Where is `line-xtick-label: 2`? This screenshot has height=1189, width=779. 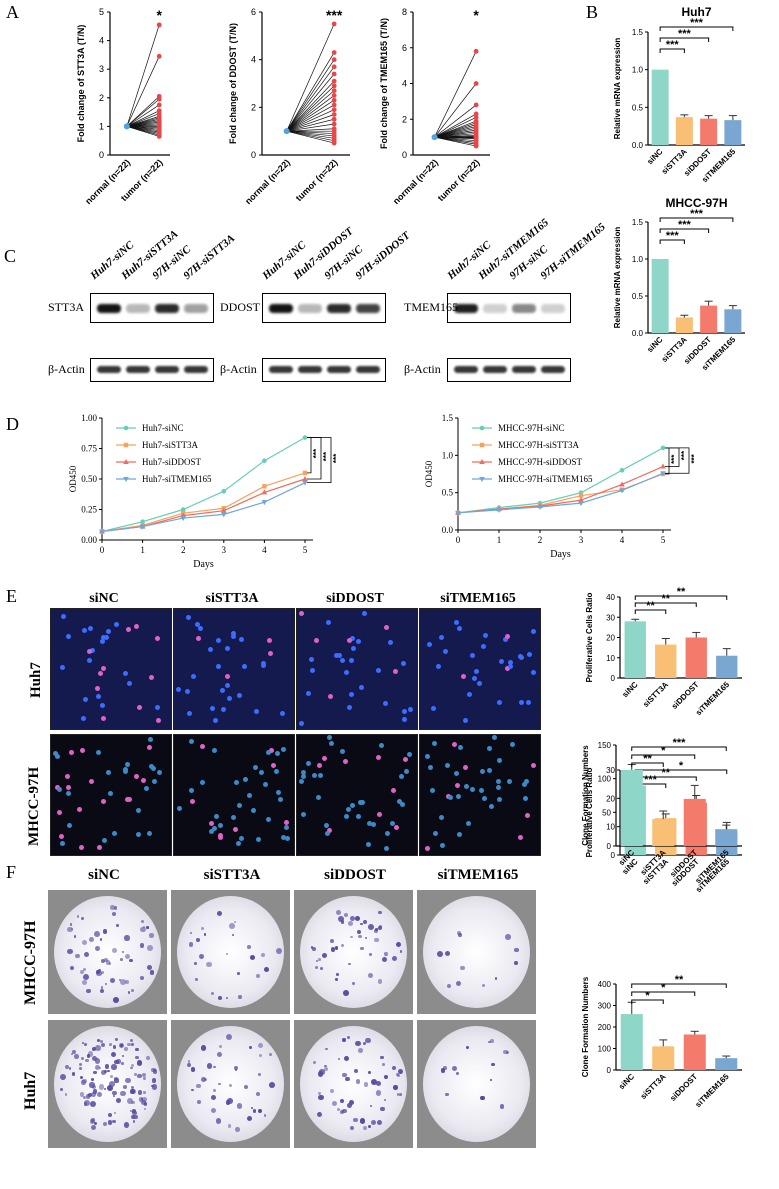 line-xtick-label: 2 is located at coordinates (540, 540).